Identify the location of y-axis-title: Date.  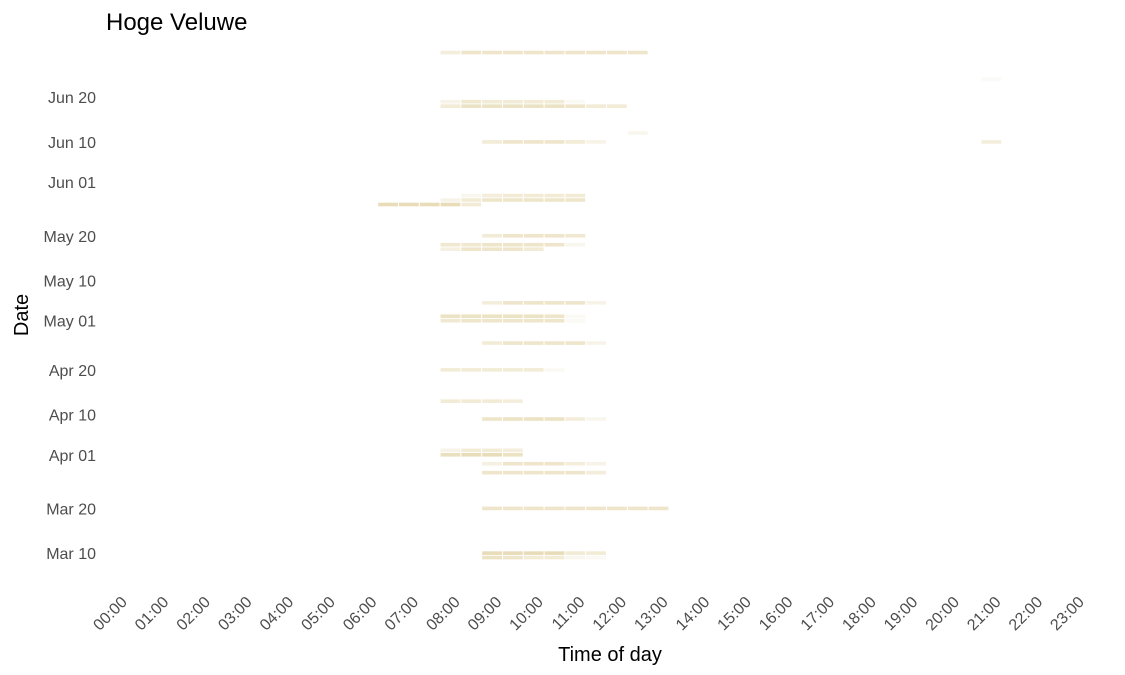
(22, 315).